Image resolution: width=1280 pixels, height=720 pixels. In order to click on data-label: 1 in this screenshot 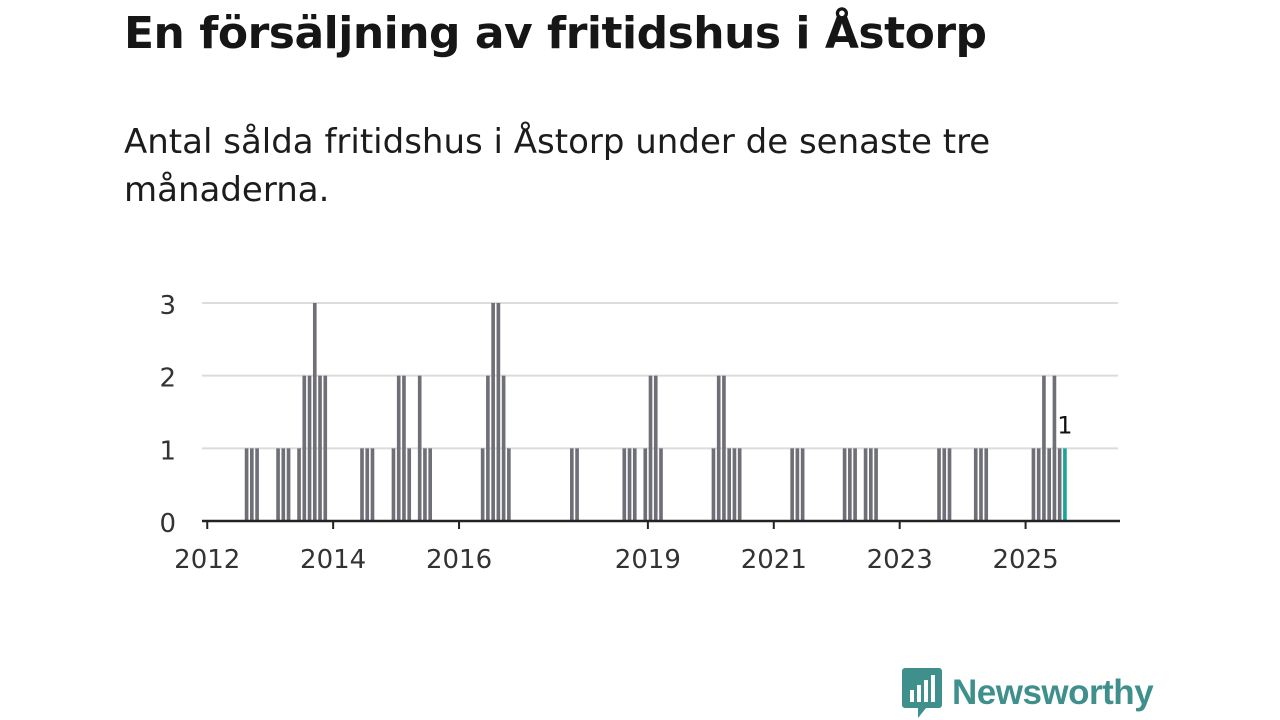, I will do `click(1064, 425)`.